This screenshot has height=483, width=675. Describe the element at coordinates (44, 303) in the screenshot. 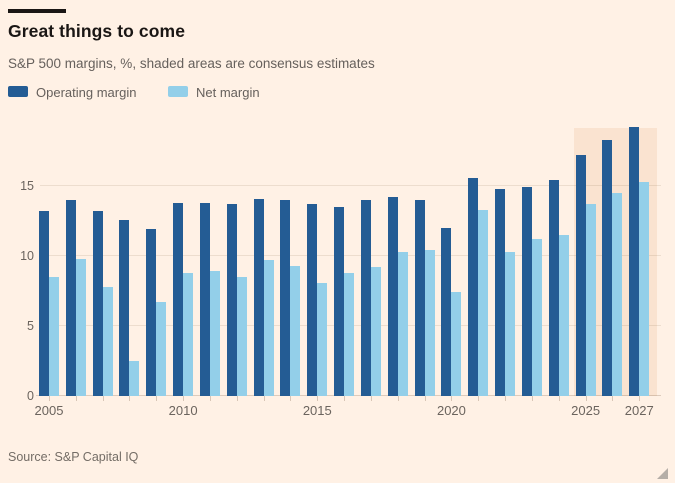

I see `bar-operating-2005` at that location.